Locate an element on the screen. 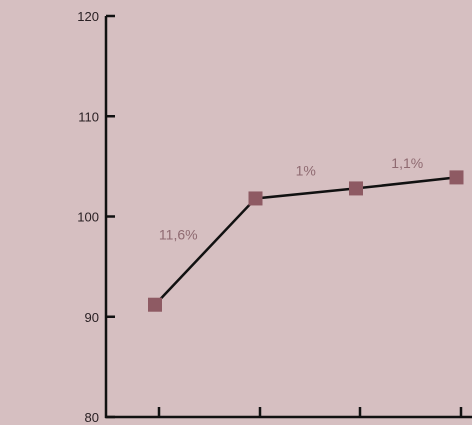  y-axis: 80 90 100 110 120 is located at coordinates (96, 217).